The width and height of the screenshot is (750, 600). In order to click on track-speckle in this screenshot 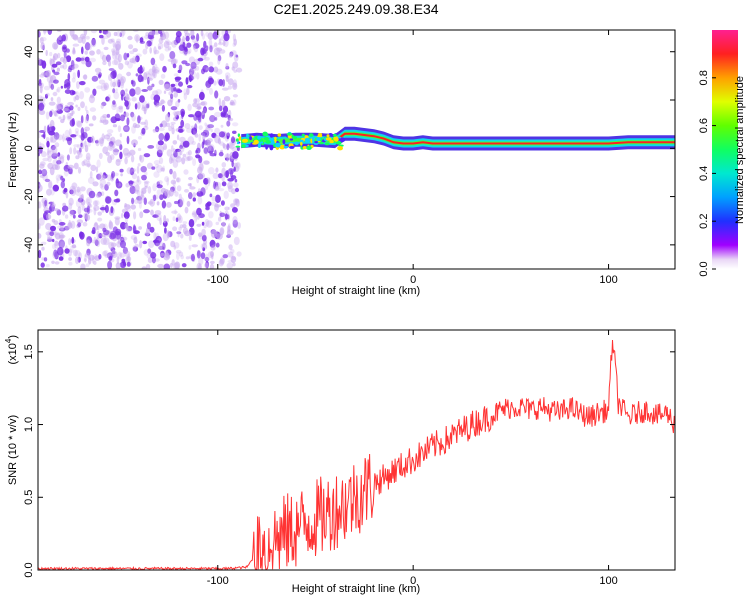, I will do `click(268, 142)`.